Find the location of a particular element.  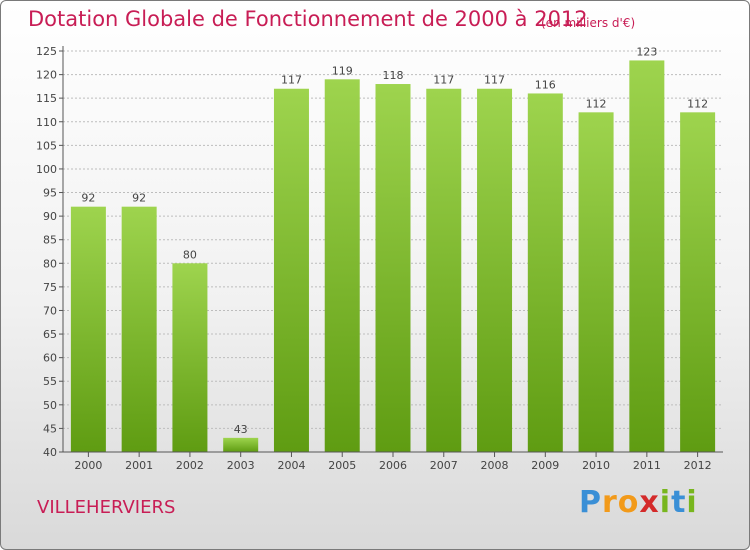

data-label: 116 is located at coordinates (545, 84).